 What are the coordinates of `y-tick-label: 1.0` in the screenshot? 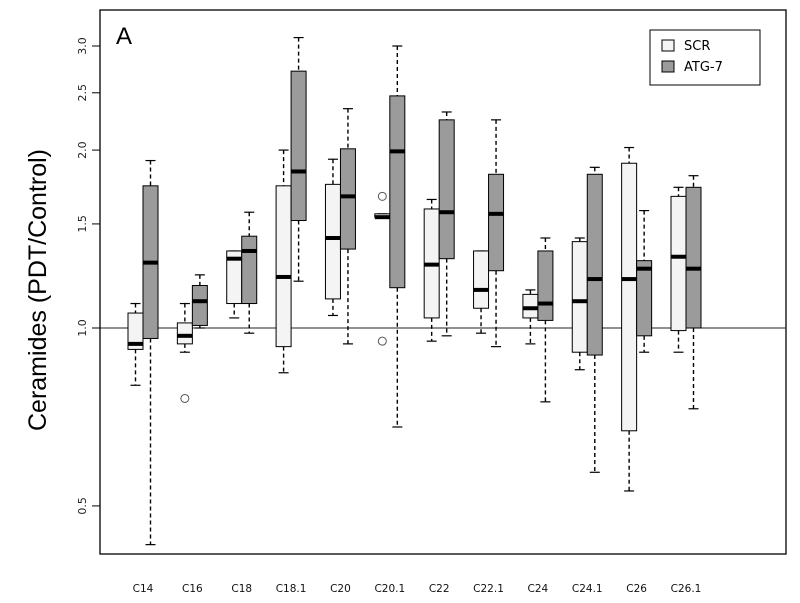 It's located at (82, 328).